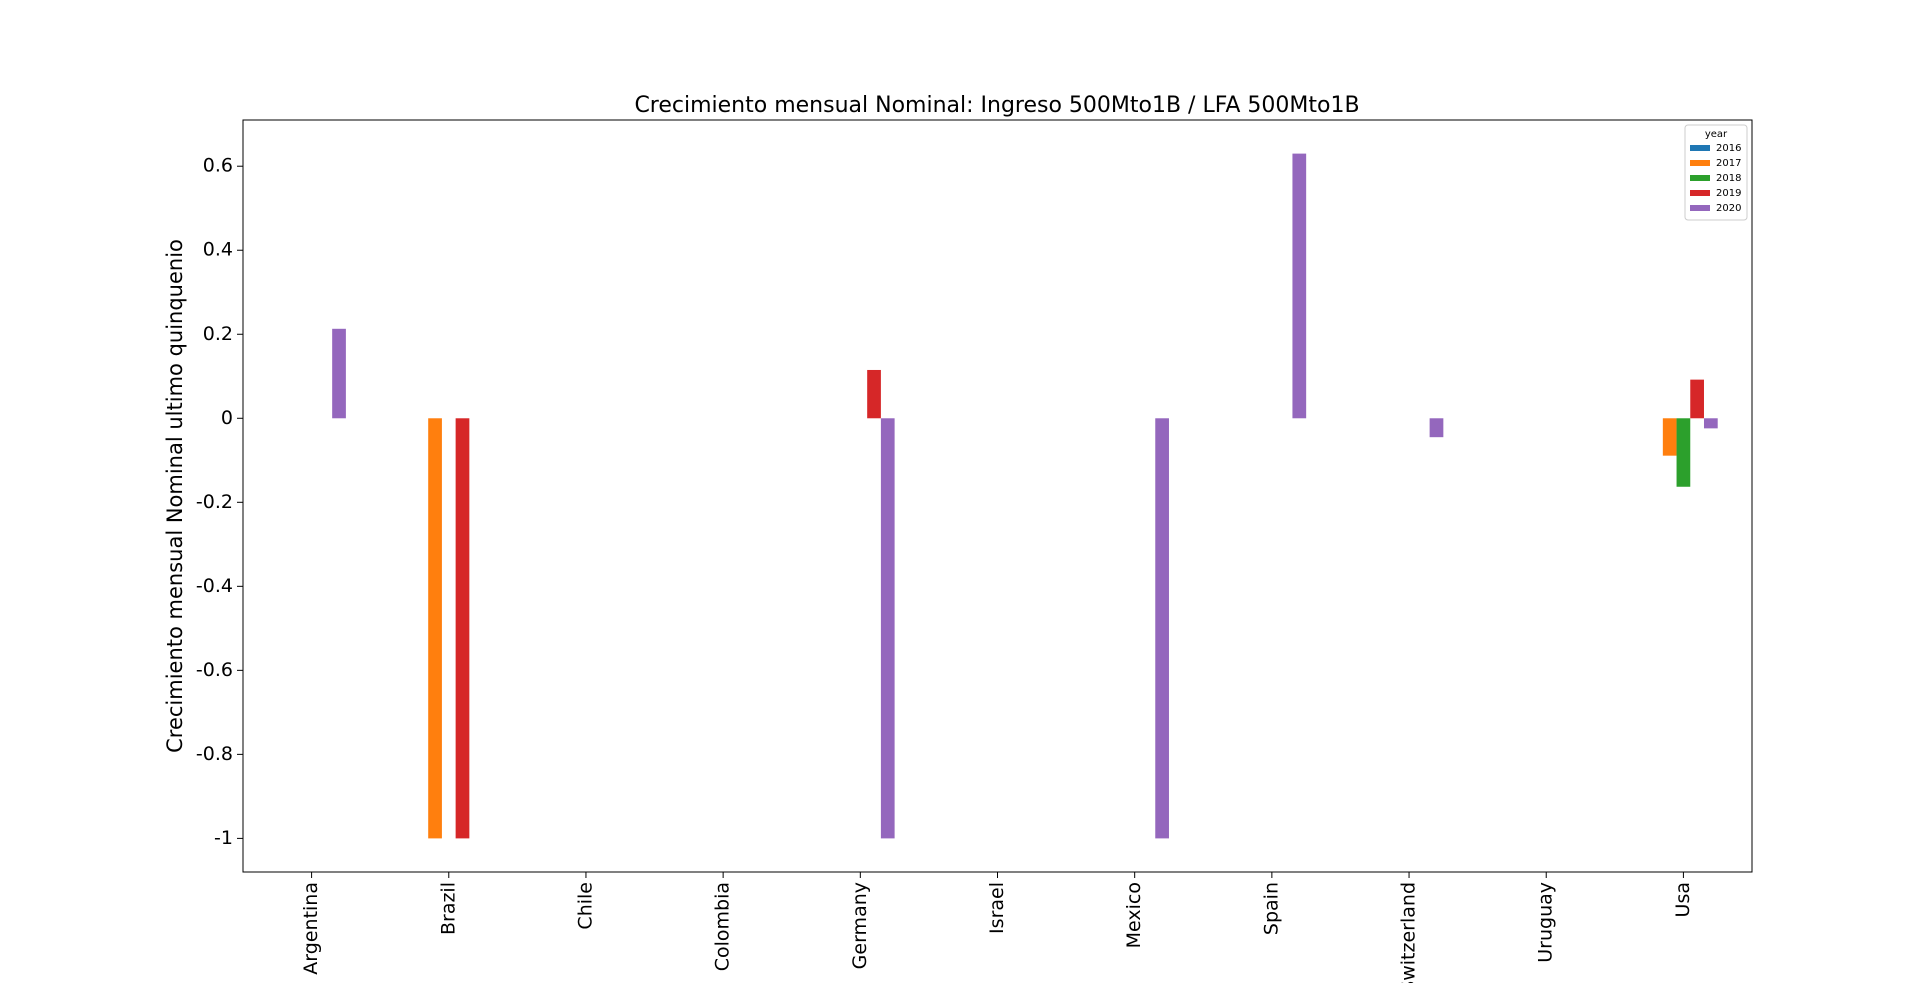 The image size is (1920, 987). Describe the element at coordinates (1271, 908) in the screenshot. I see `x-tick-label: Spain` at that location.